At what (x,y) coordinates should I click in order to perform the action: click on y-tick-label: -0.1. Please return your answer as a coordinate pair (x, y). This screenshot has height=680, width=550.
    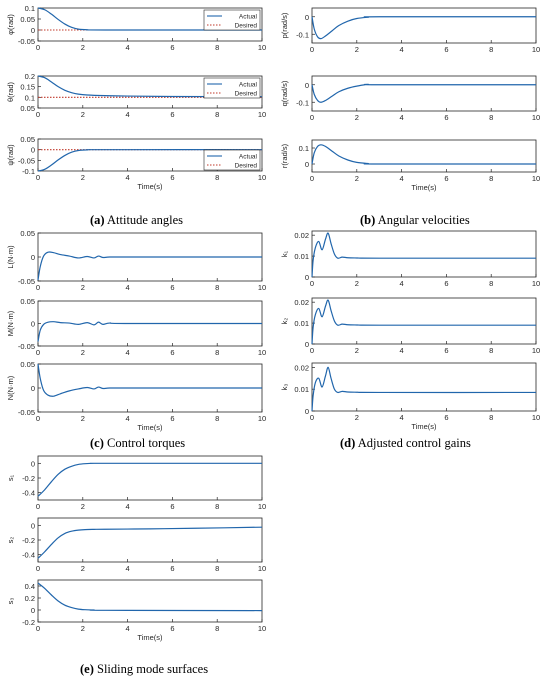
    Looking at the image, I should click on (28, 171).